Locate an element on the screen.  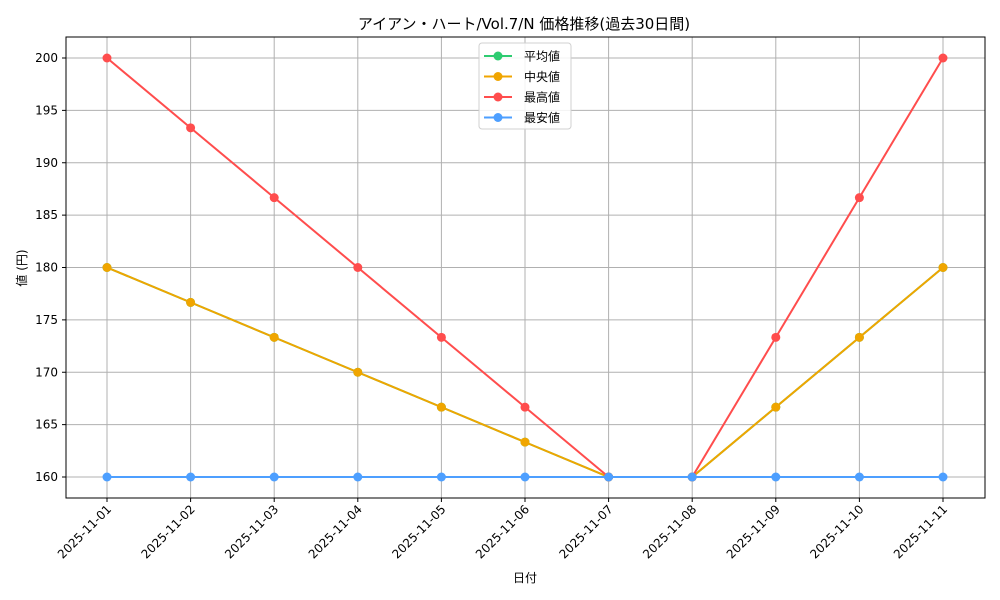
x-tick-label: 2025-11-10 is located at coordinates (836, 531).